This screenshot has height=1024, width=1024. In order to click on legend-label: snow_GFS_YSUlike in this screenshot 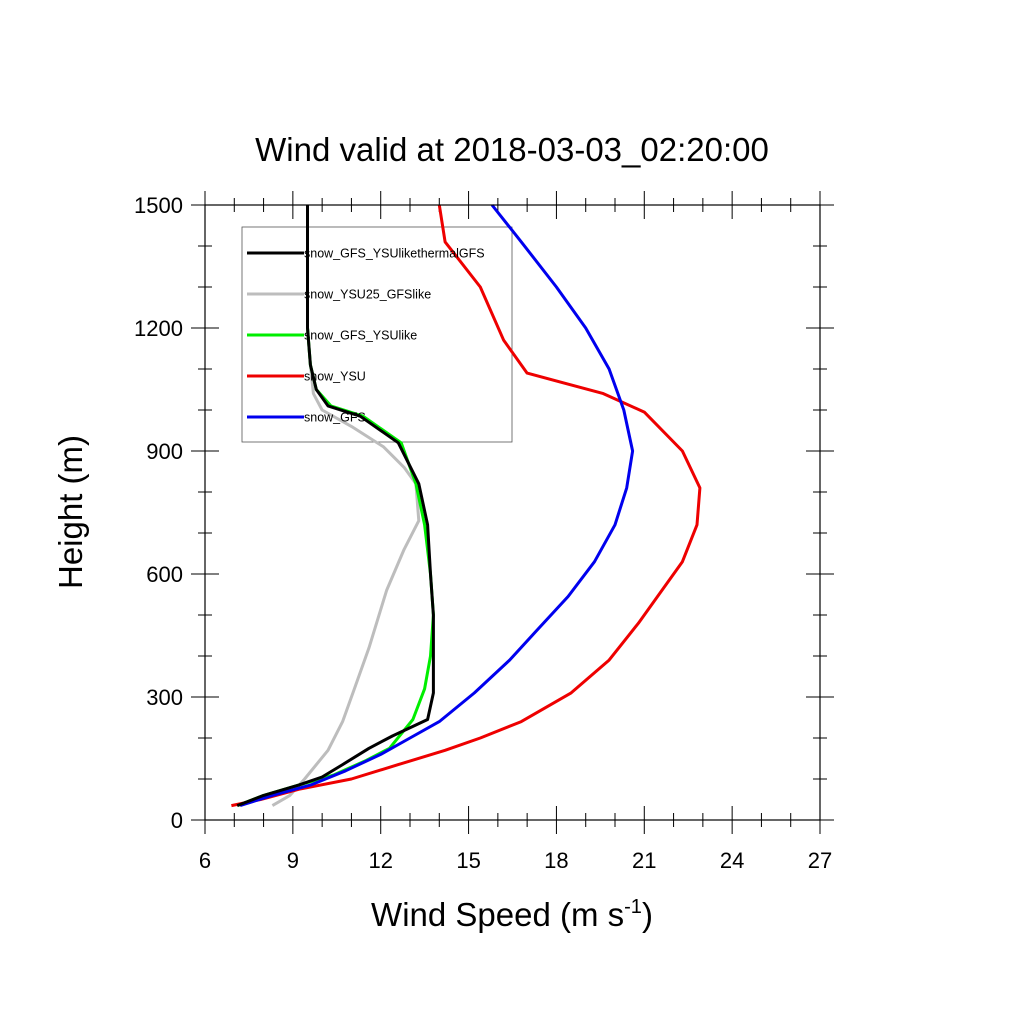, I will do `click(360, 336)`.